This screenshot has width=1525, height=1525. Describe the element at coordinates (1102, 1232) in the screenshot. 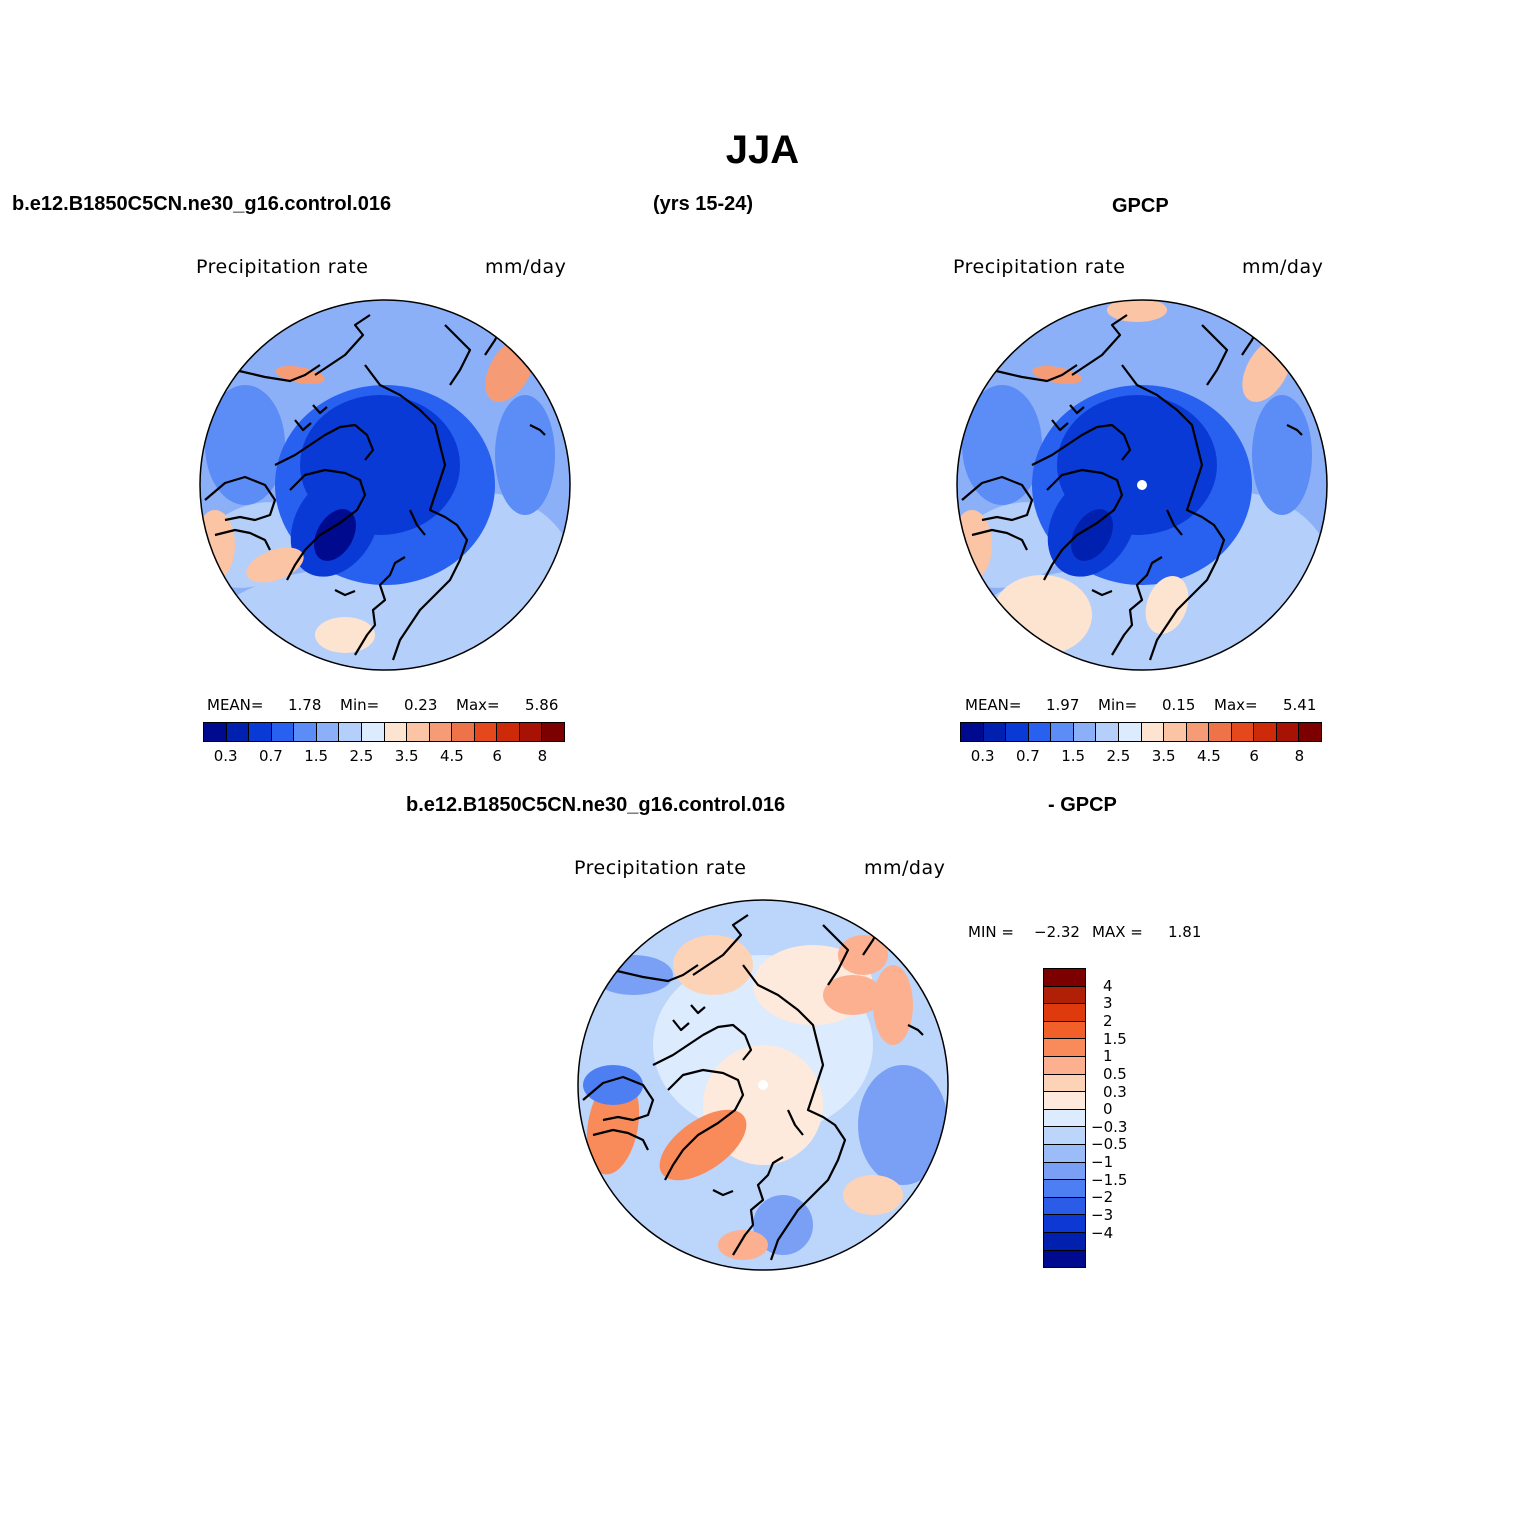

I see `colorbar-tick-label: −4` at that location.